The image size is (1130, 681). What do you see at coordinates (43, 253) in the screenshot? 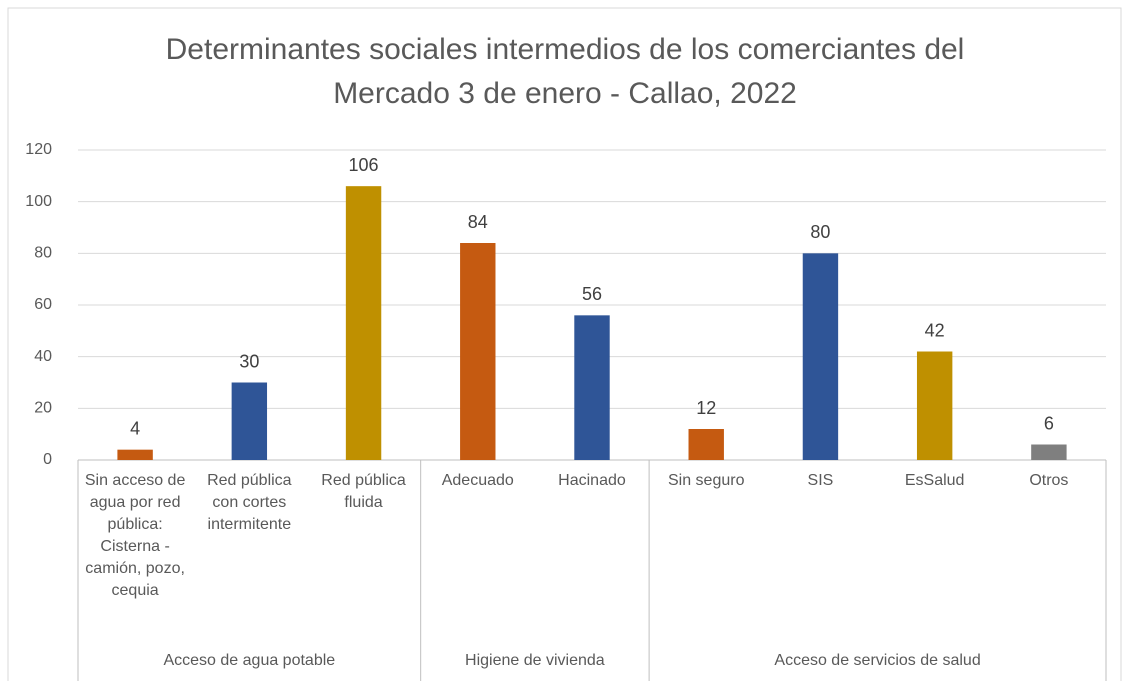
I see `y-tick-label: 80` at bounding box center [43, 253].